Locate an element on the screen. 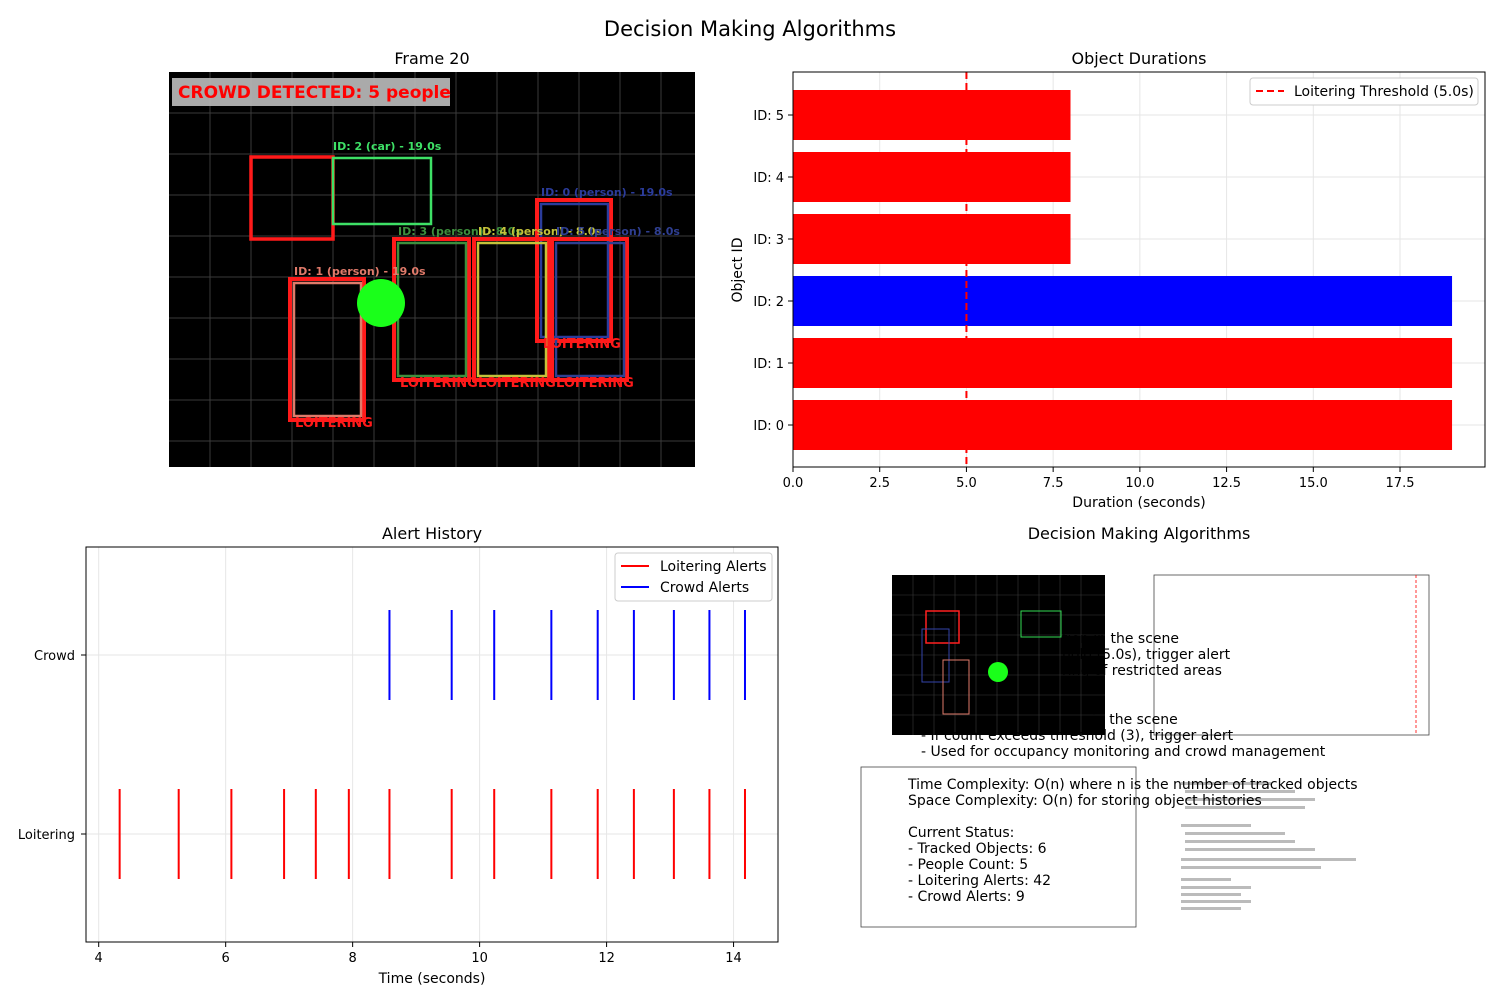 This screenshot has width=1500, height=1000. durations-ytick-label: ID: 1 is located at coordinates (768, 364).